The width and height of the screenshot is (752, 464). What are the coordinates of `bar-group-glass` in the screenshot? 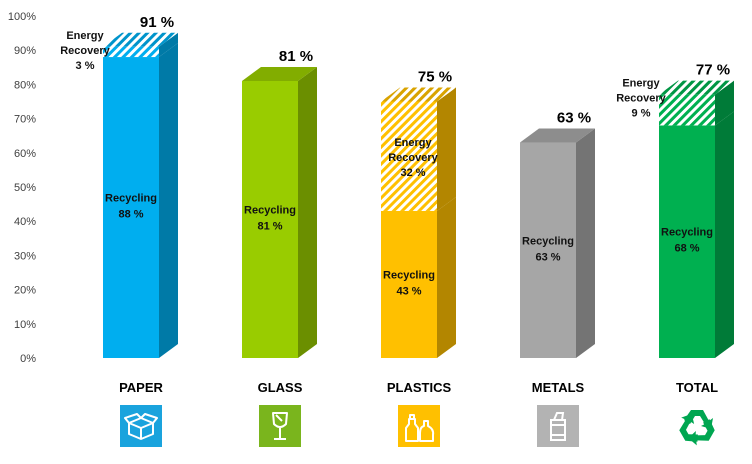 It's located at (279, 212).